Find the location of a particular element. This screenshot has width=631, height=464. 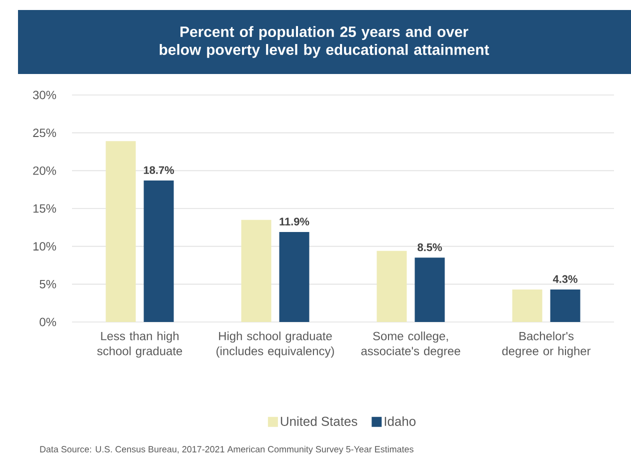

y-tick-label: 0% is located at coordinates (48, 322).